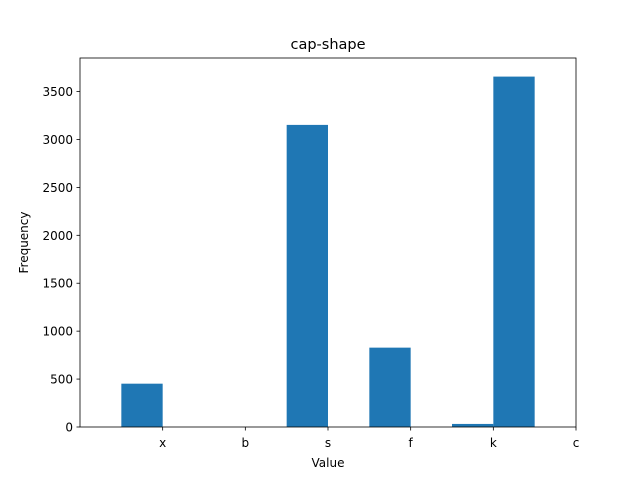 The image size is (640, 480). I want to click on y-tick-label: 1500, so click(57, 284).